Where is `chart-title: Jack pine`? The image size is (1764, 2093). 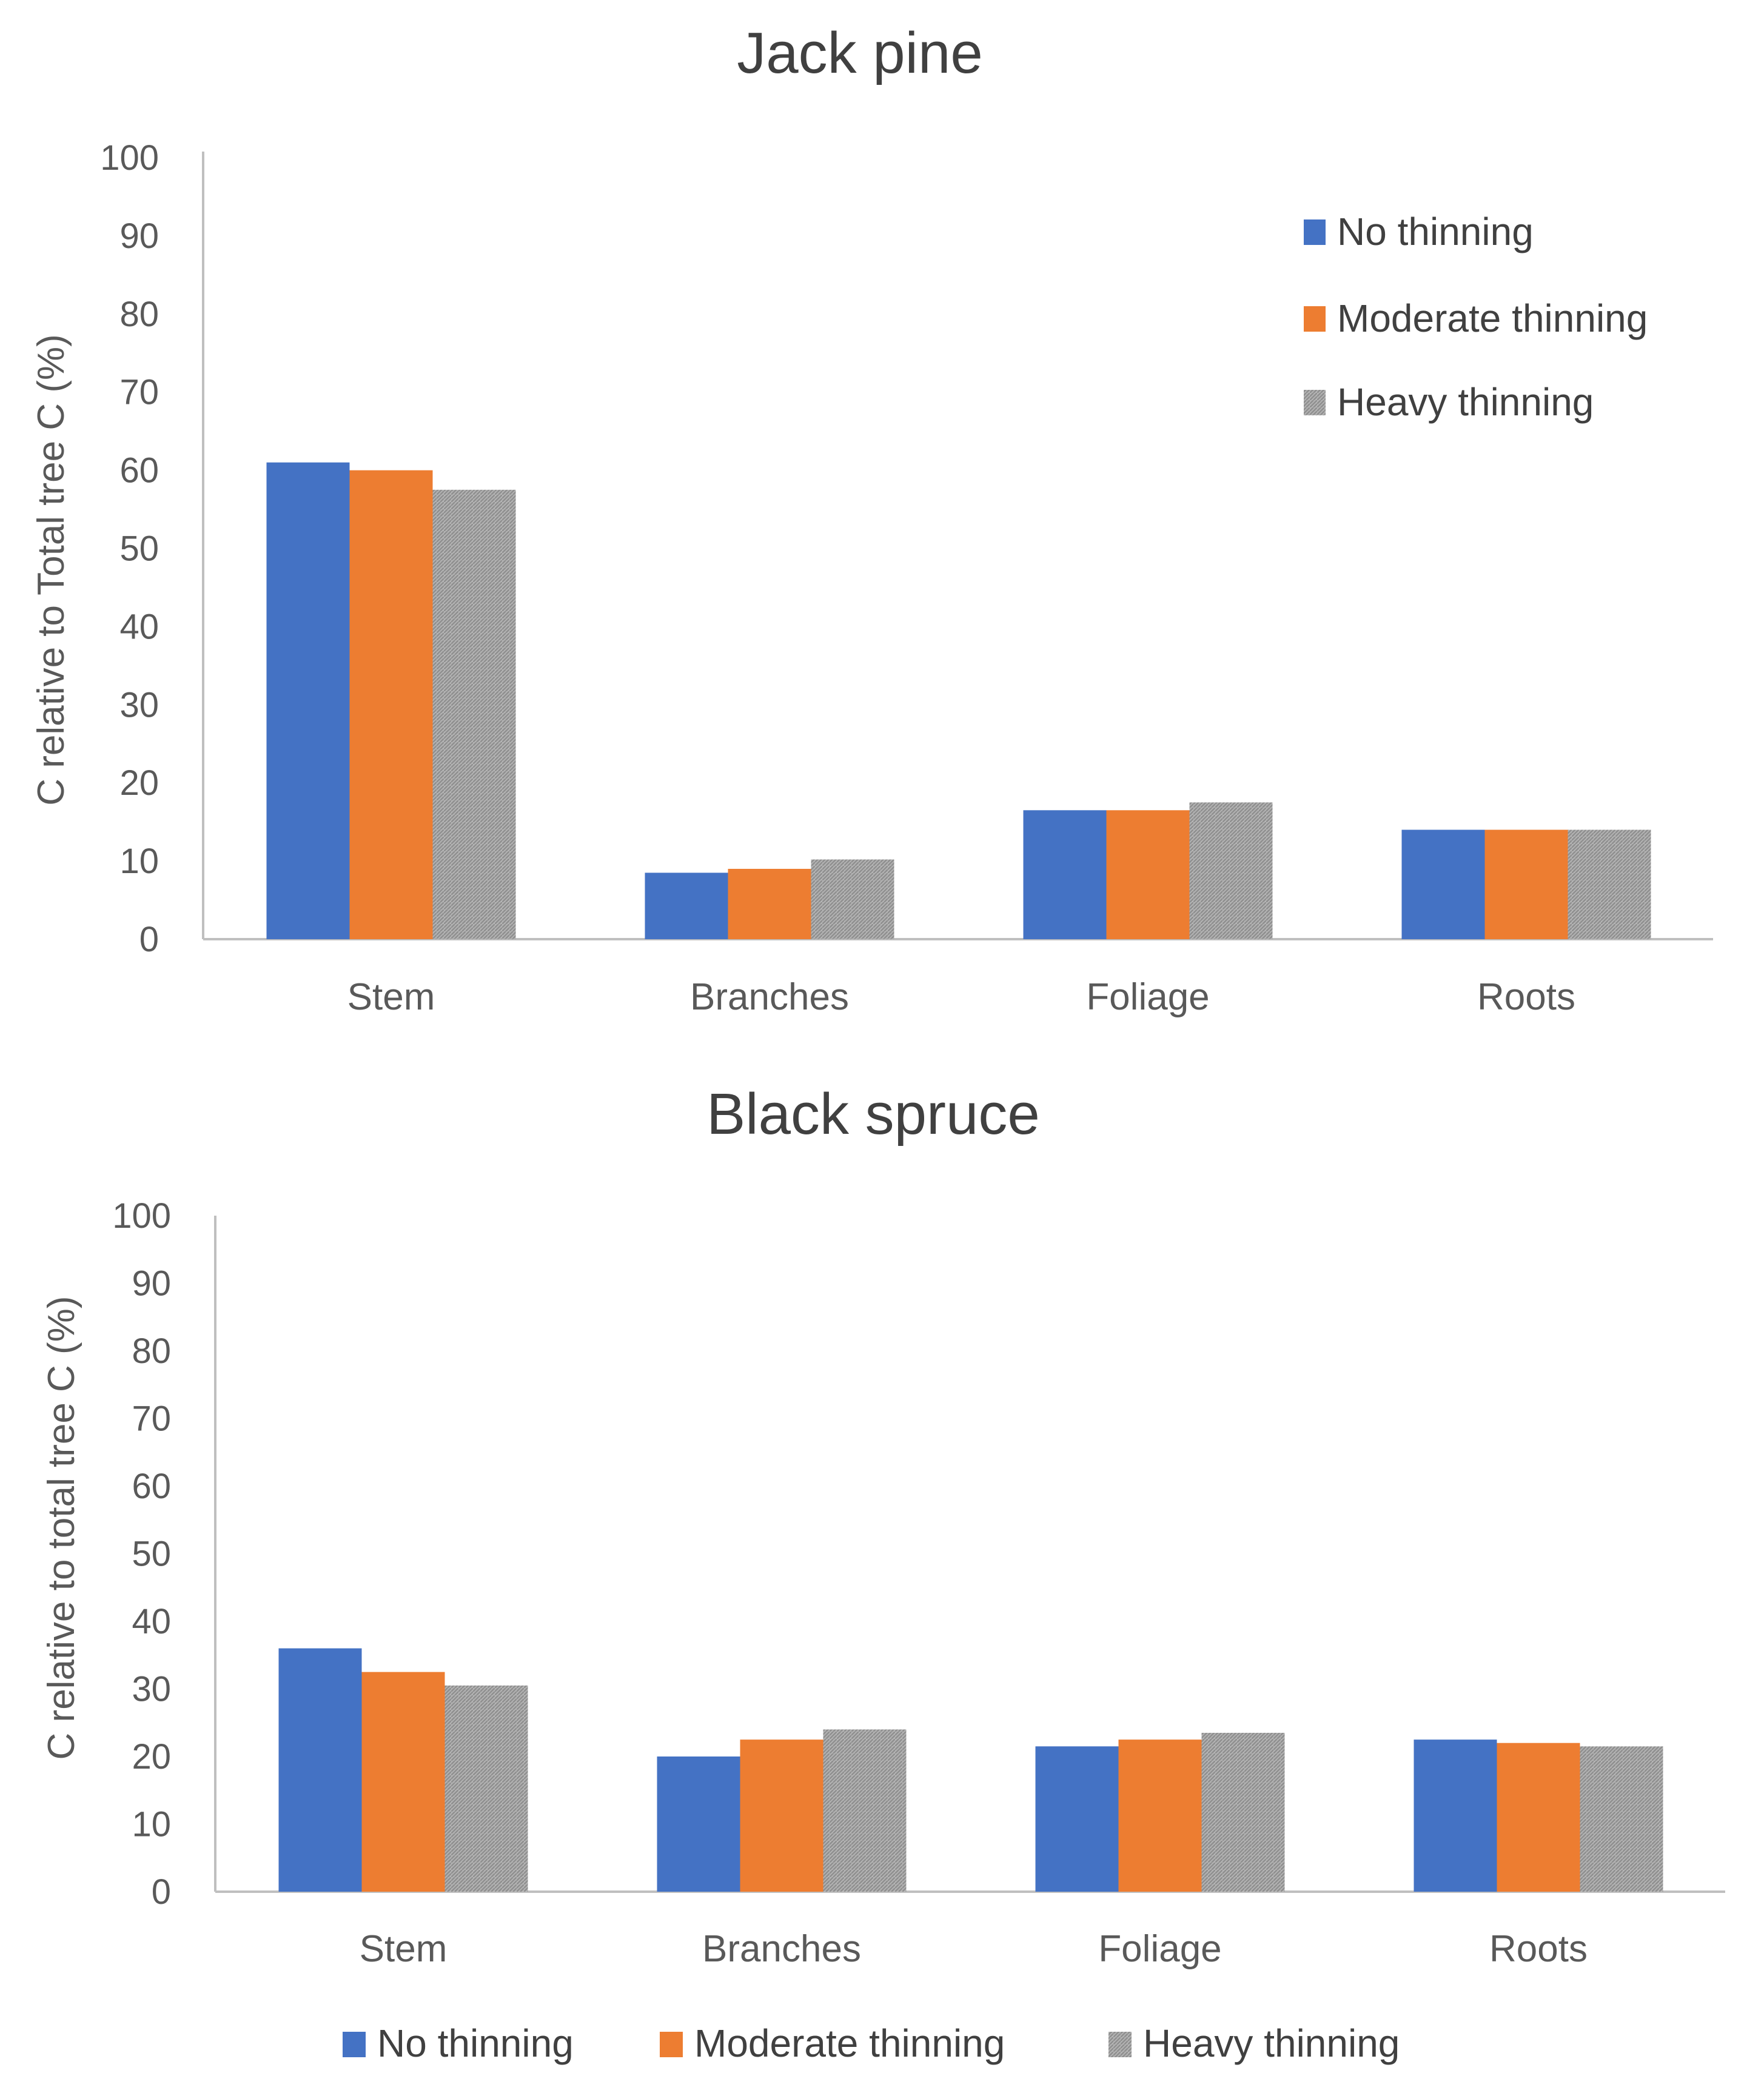 chart-title: Jack pine is located at coordinates (860, 53).